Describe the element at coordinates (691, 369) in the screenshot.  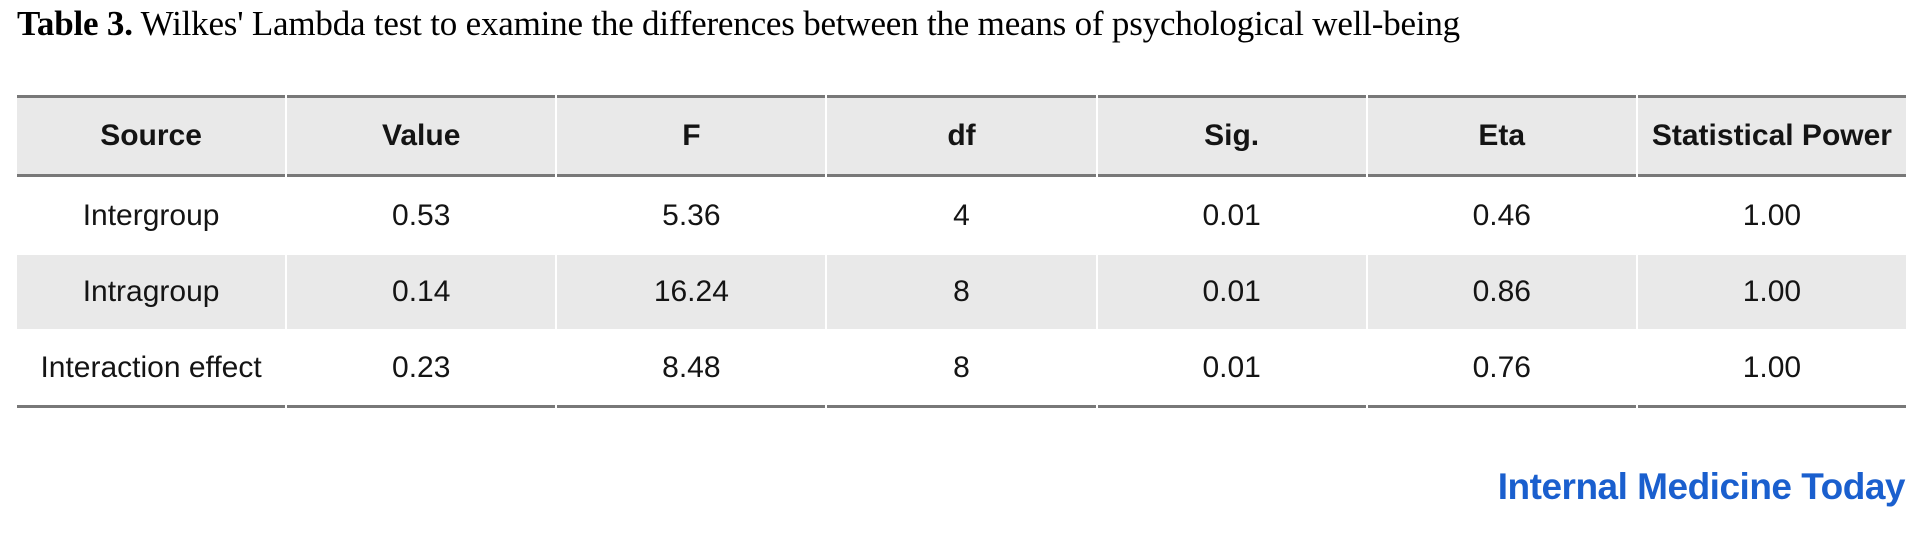
I see `cell-f: 8.48` at that location.